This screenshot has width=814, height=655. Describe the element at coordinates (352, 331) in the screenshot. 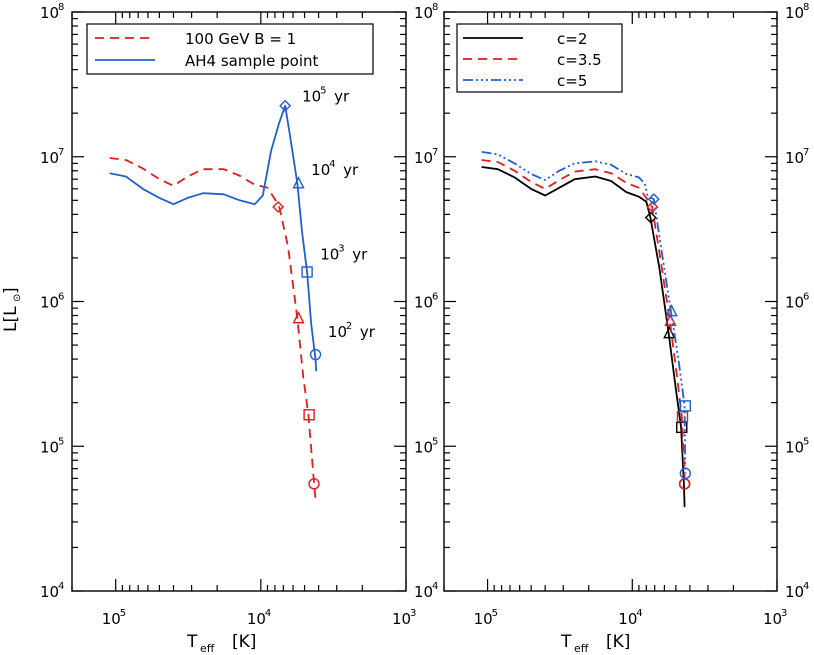

I see `age-annotation: 102 yr` at that location.